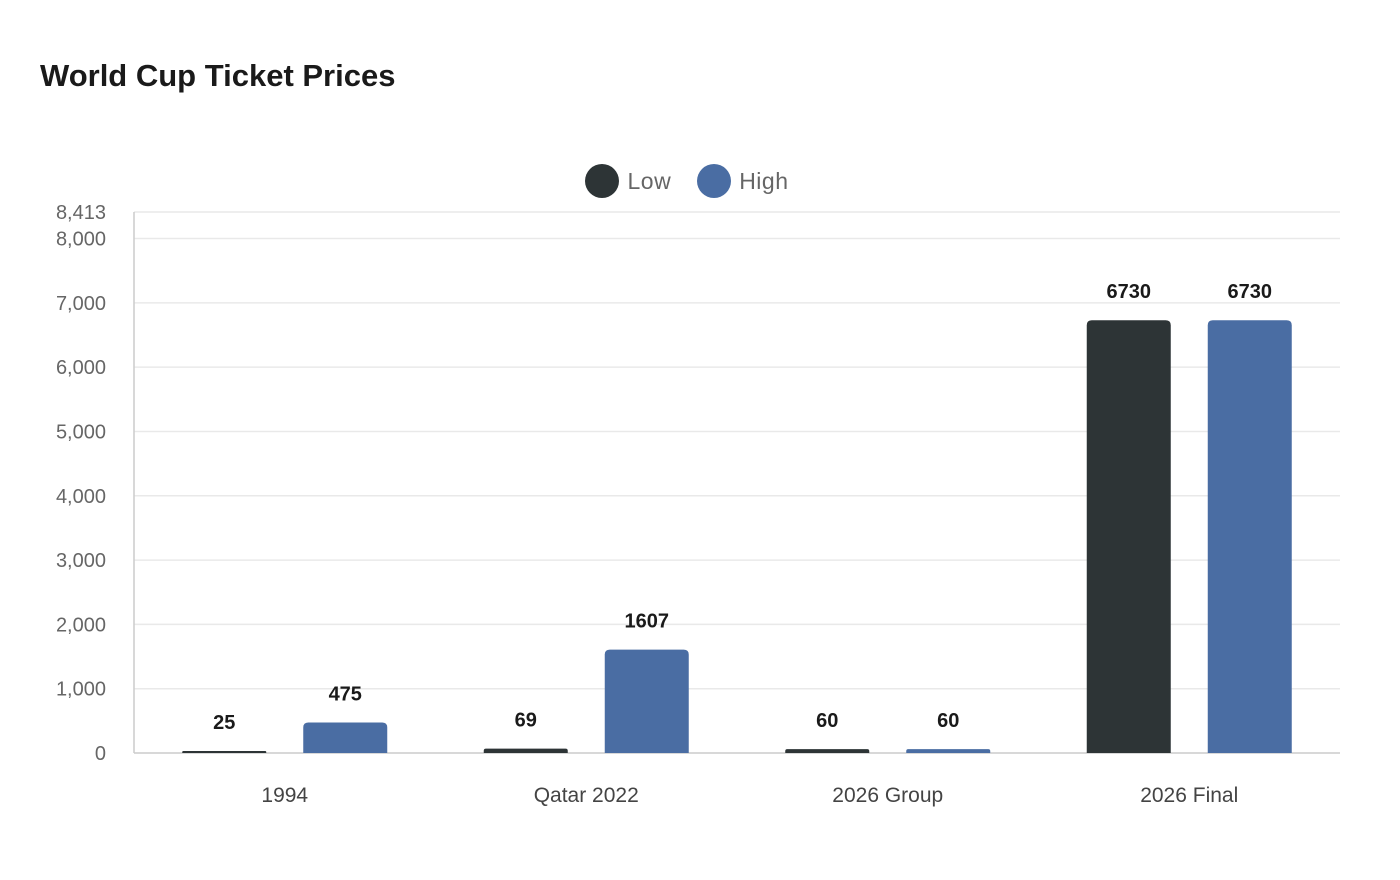  Describe the element at coordinates (81, 625) in the screenshot. I see `y-tick-label: 2,000` at that location.